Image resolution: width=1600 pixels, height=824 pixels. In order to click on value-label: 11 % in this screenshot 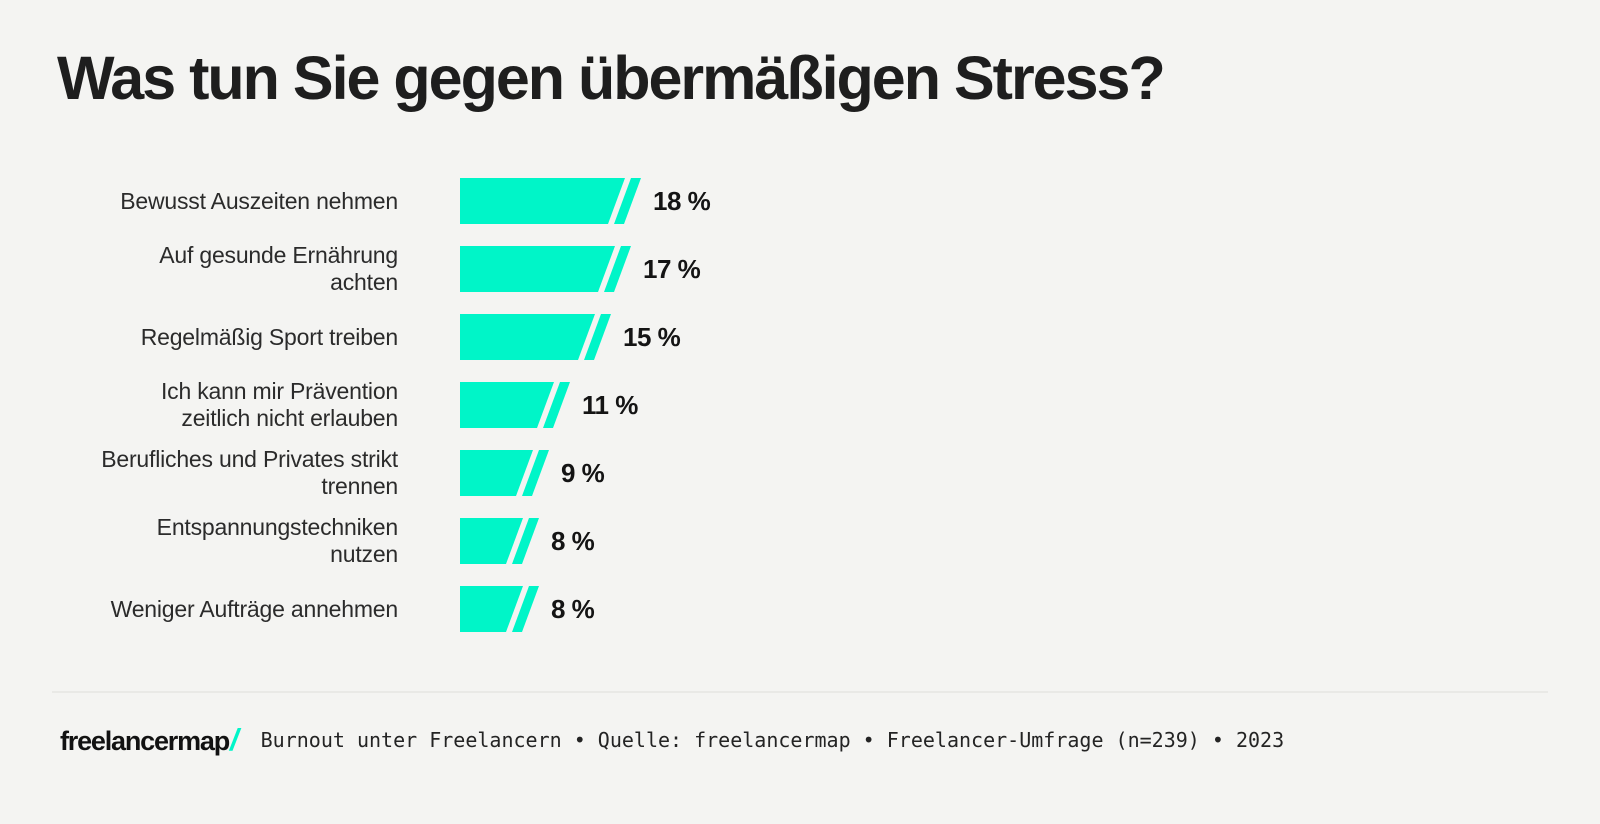, I will do `click(610, 404)`.